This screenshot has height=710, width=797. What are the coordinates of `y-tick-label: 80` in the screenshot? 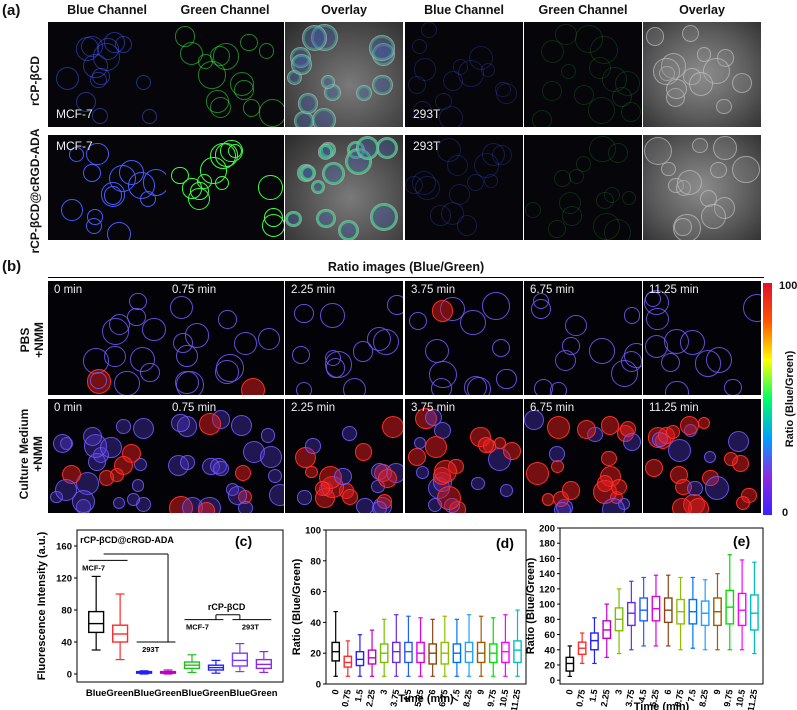 It's located at (66, 611).